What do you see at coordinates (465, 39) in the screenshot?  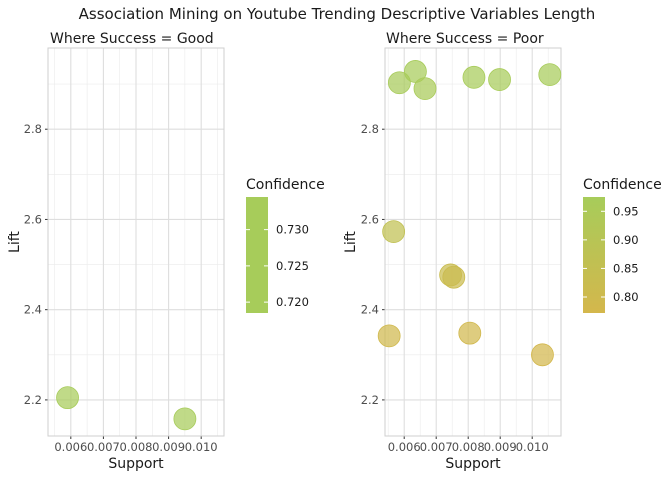 I see `panel-title: Where Success = Poor` at bounding box center [465, 39].